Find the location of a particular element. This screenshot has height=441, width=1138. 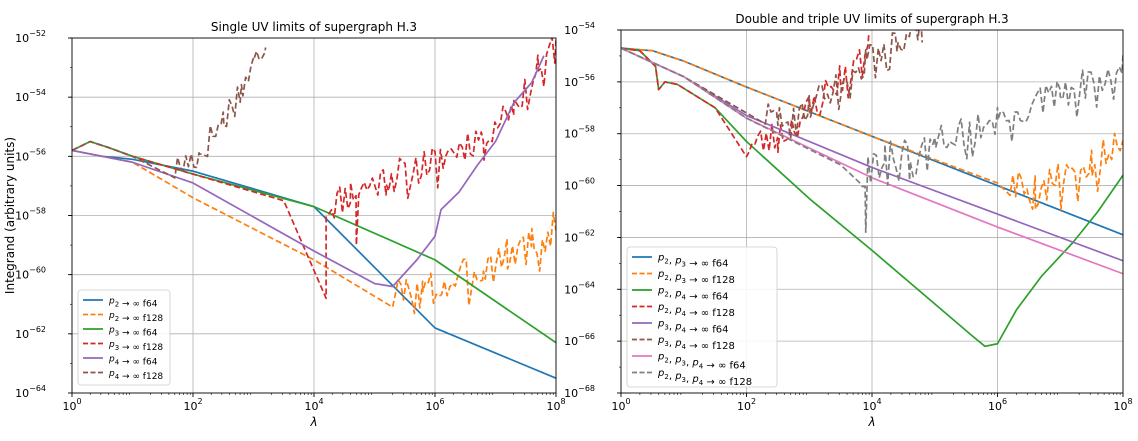

legend-label: p2 → ∞ f64 is located at coordinates (133, 303).